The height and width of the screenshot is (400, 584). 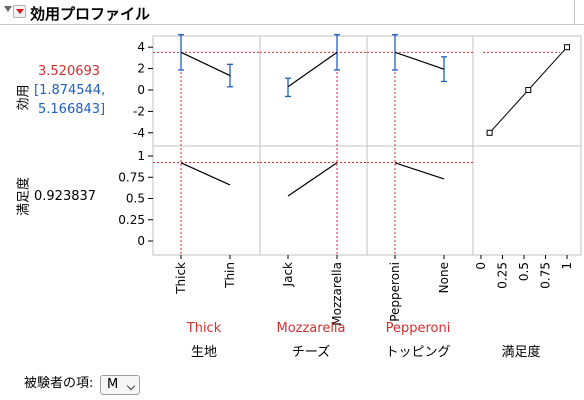 I want to click on factor-level-label: None, so click(x=444, y=277).